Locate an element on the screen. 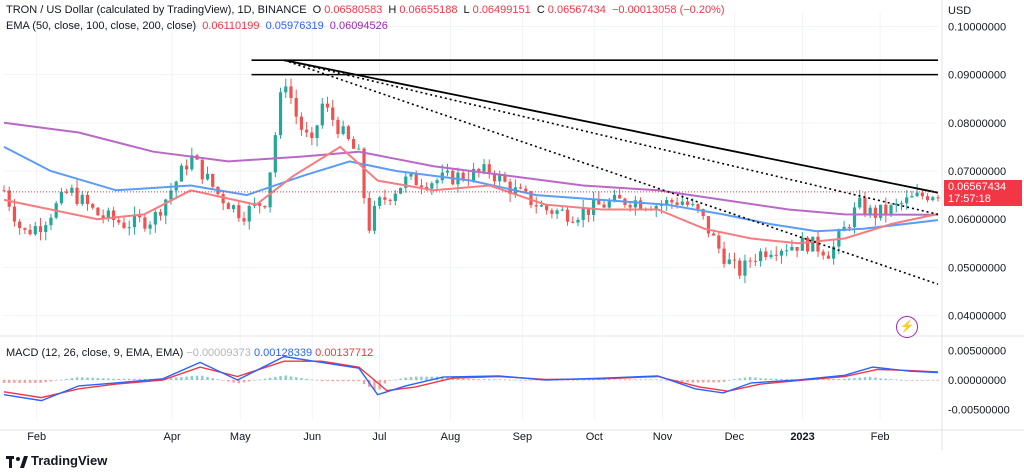 This screenshot has height=473, width=1024. time-tick-label: Jul is located at coordinates (379, 437).